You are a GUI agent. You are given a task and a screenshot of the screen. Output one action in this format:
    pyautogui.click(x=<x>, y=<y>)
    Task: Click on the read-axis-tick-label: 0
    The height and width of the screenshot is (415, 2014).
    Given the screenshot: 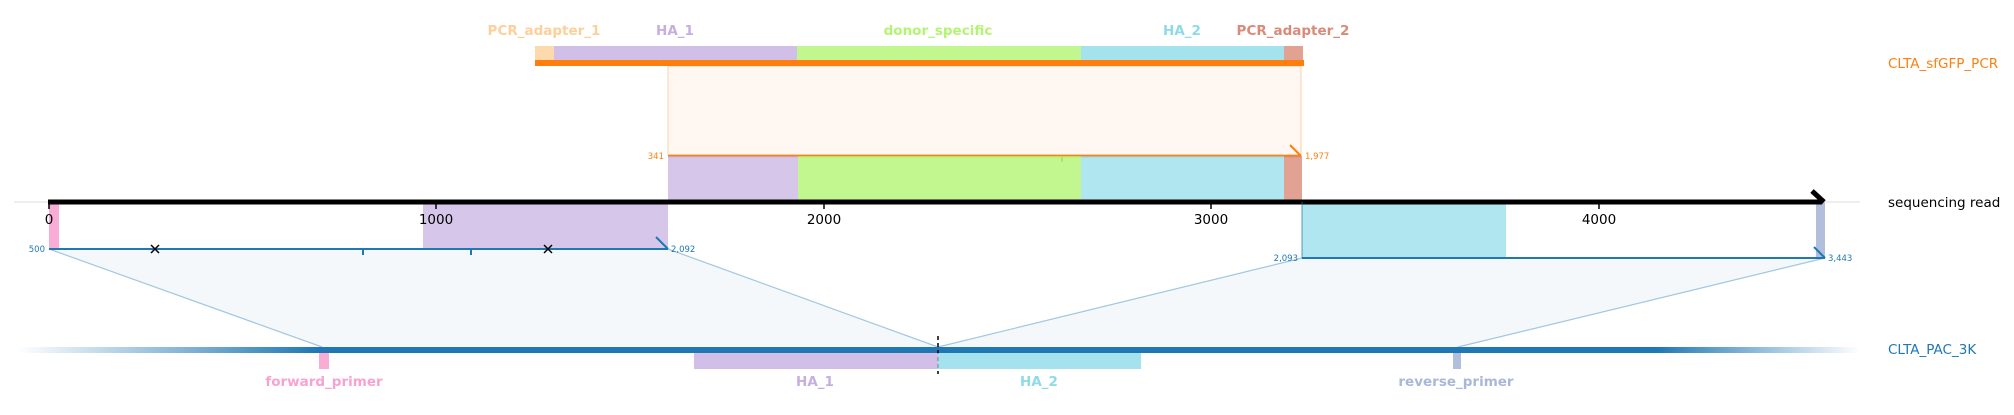 What is the action you would take?
    pyautogui.click(x=49, y=220)
    